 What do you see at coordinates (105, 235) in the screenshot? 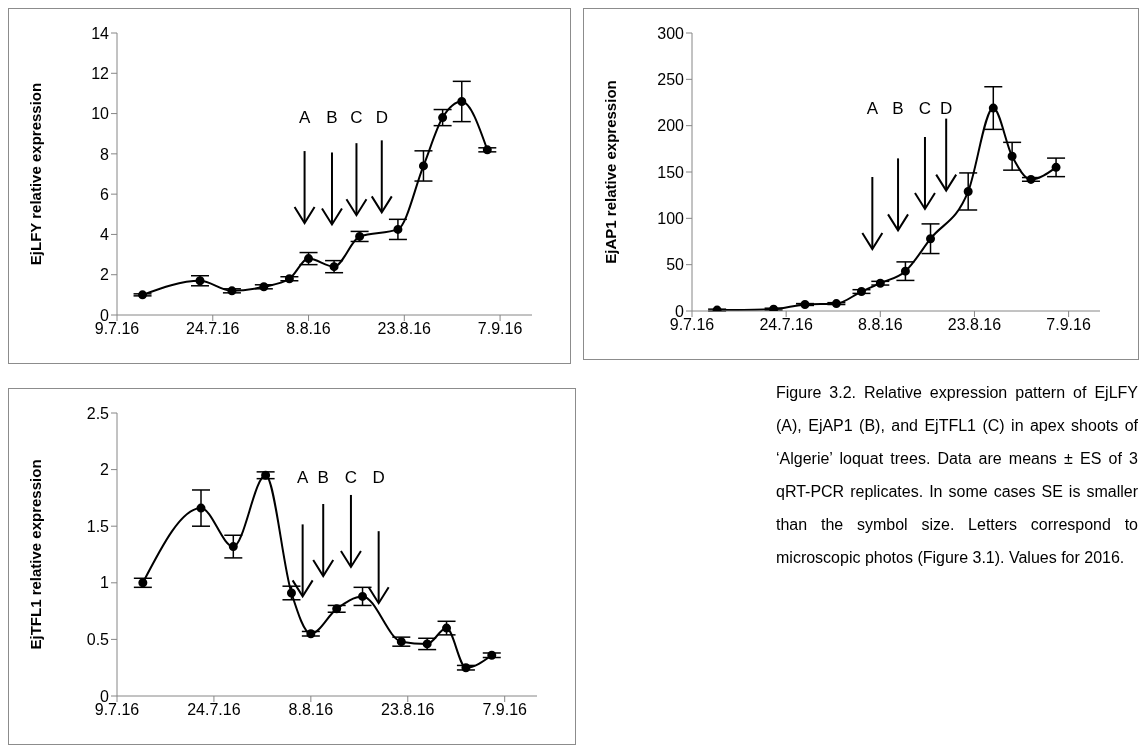
I see `y-tick-label: 4` at bounding box center [105, 235].